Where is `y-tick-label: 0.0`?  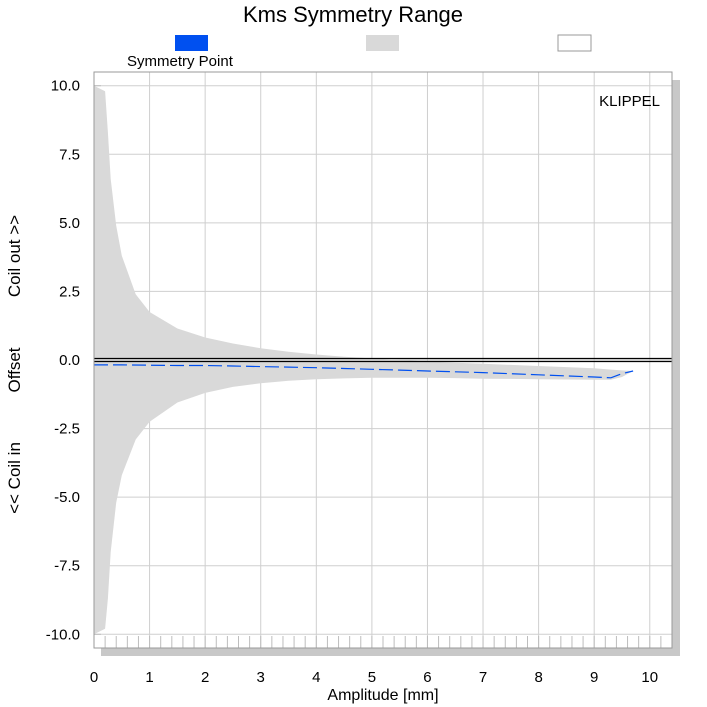 y-tick-label: 0.0 is located at coordinates (69, 360).